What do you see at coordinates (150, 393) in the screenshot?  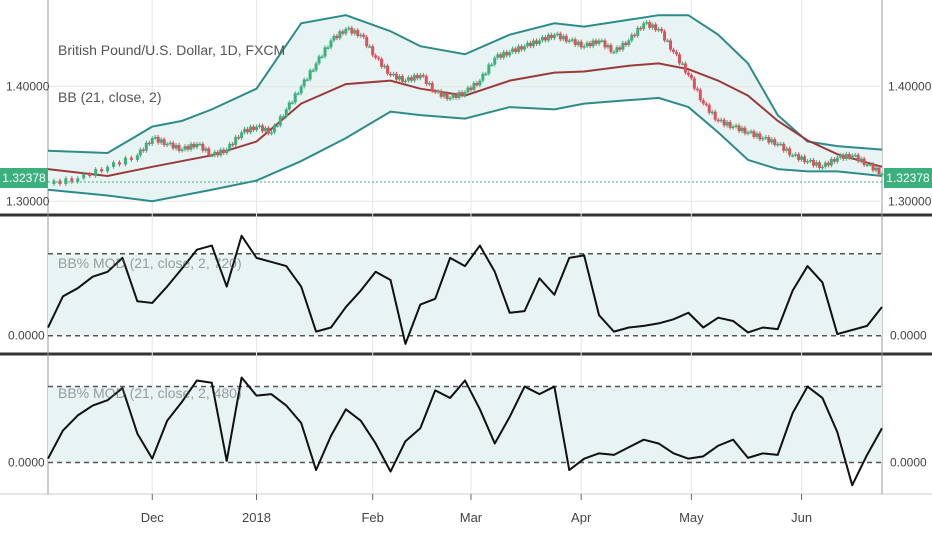 I see `osc2-indicator-label: BB% MOD (21, close, 2, 480)` at bounding box center [150, 393].